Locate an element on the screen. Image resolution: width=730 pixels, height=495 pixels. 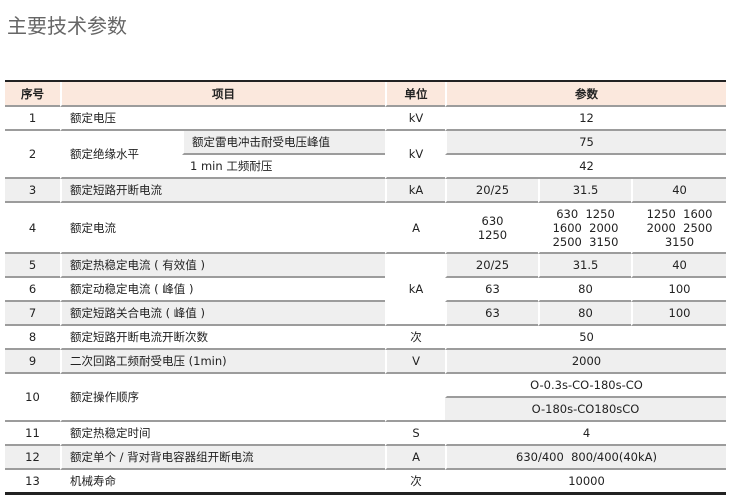
row-value: 630 1250 1600 2000 2500 3150 is located at coordinates (584, 228).